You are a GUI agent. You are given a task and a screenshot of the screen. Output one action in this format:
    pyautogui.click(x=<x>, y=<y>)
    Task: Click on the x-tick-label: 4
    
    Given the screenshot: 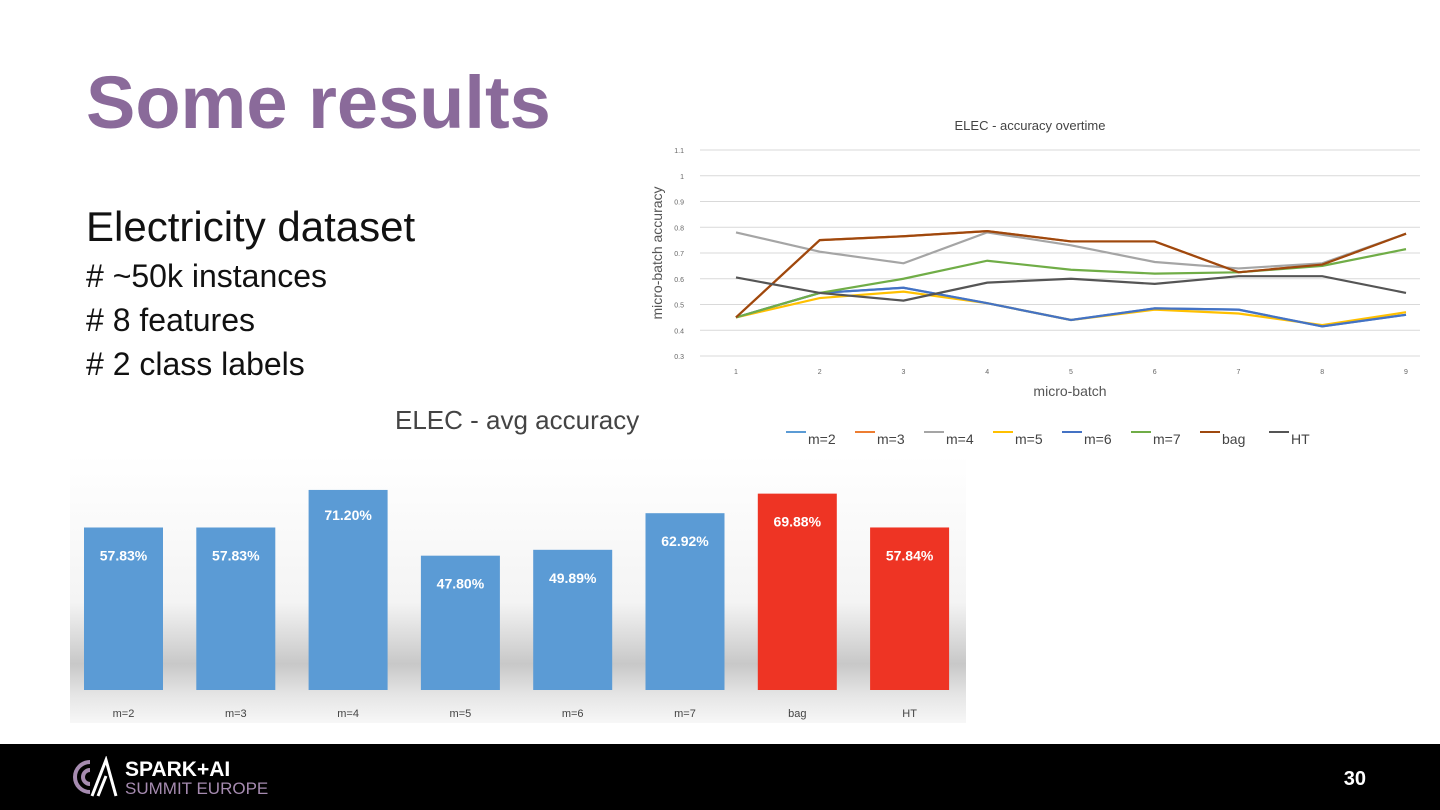 What is the action you would take?
    pyautogui.click(x=987, y=372)
    